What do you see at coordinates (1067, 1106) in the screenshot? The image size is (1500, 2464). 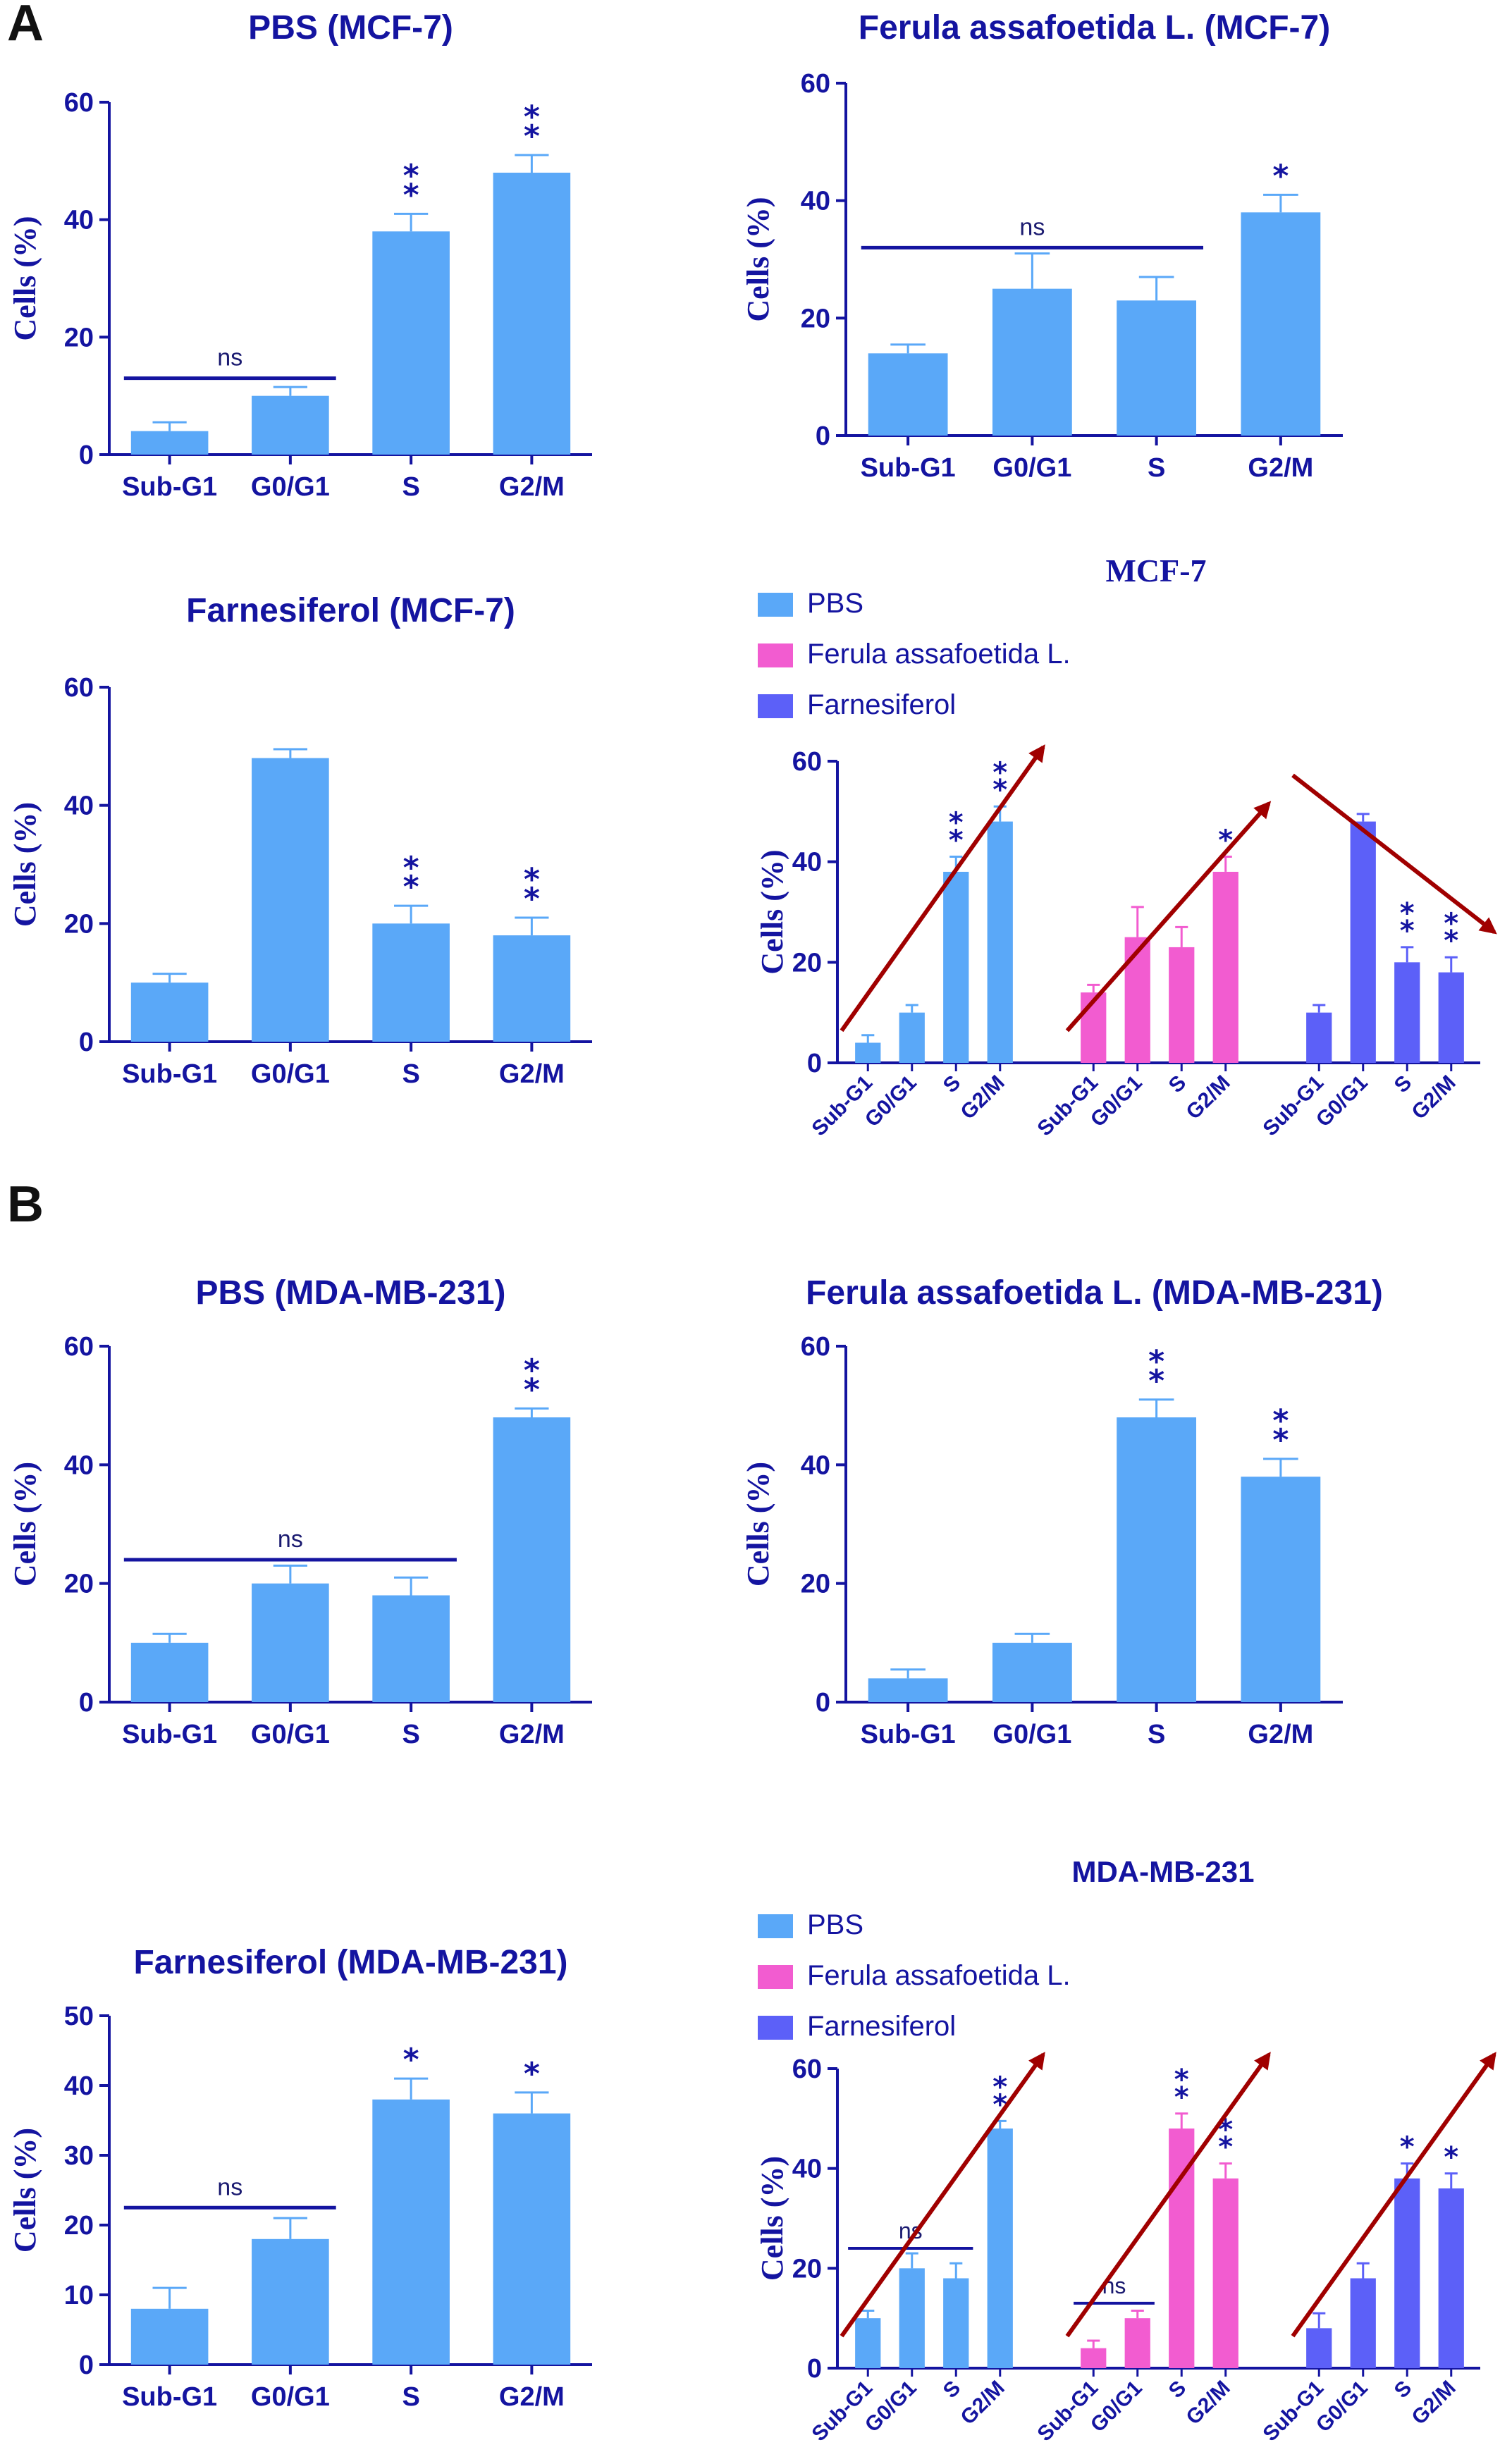 I see `combined_mcf7-series-1-x-tick-label: Sub-G1` at bounding box center [1067, 1106].